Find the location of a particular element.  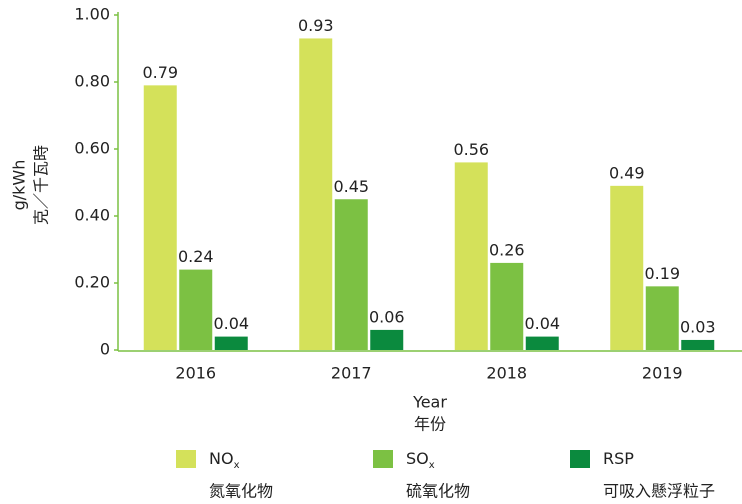

y-tick-label: 1.00 is located at coordinates (92, 14).